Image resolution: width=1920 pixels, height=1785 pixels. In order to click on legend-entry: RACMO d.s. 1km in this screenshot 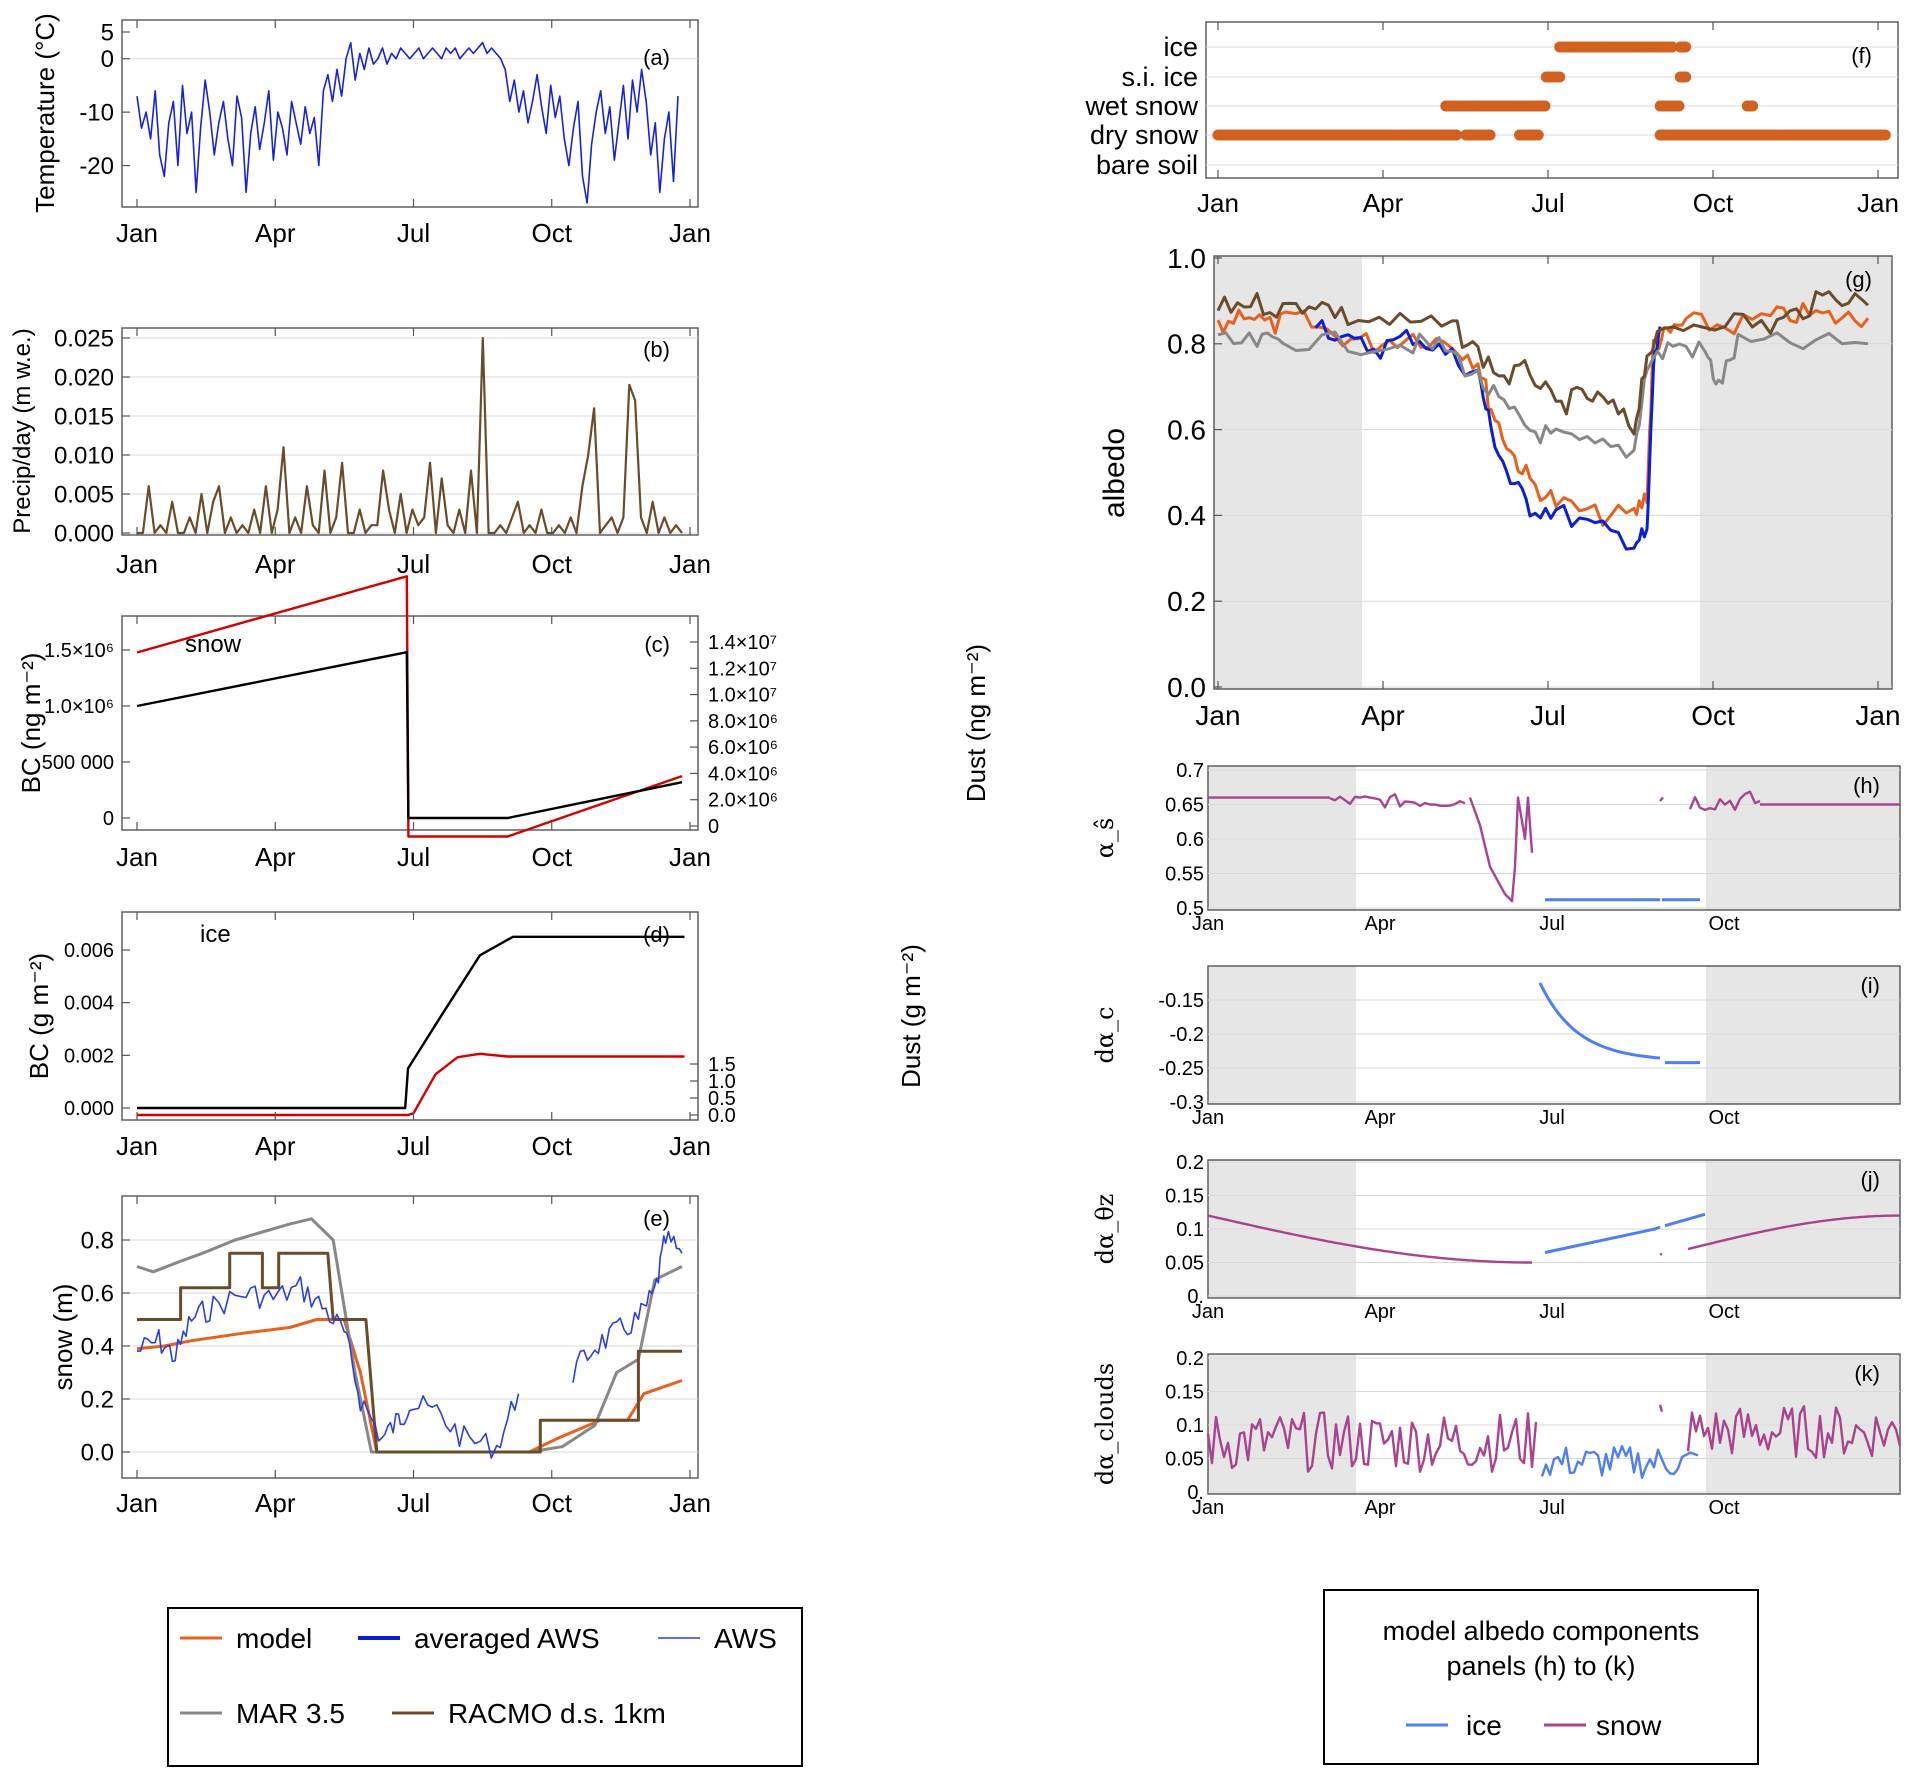, I will do `click(557, 1713)`.